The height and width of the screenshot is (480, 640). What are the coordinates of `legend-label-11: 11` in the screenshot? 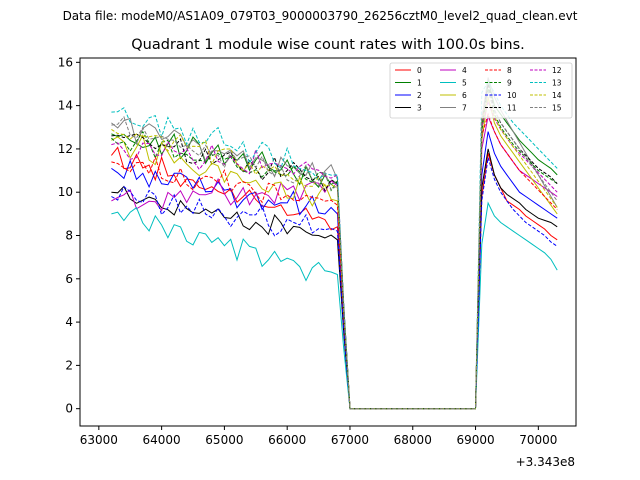 It's located at (512, 108).